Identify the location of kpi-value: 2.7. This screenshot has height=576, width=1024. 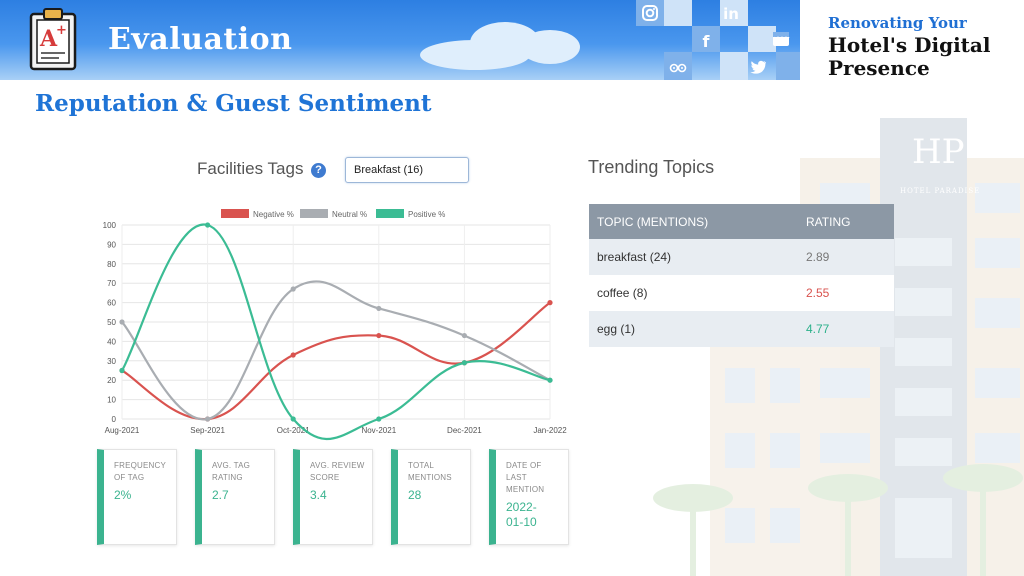
(220, 495).